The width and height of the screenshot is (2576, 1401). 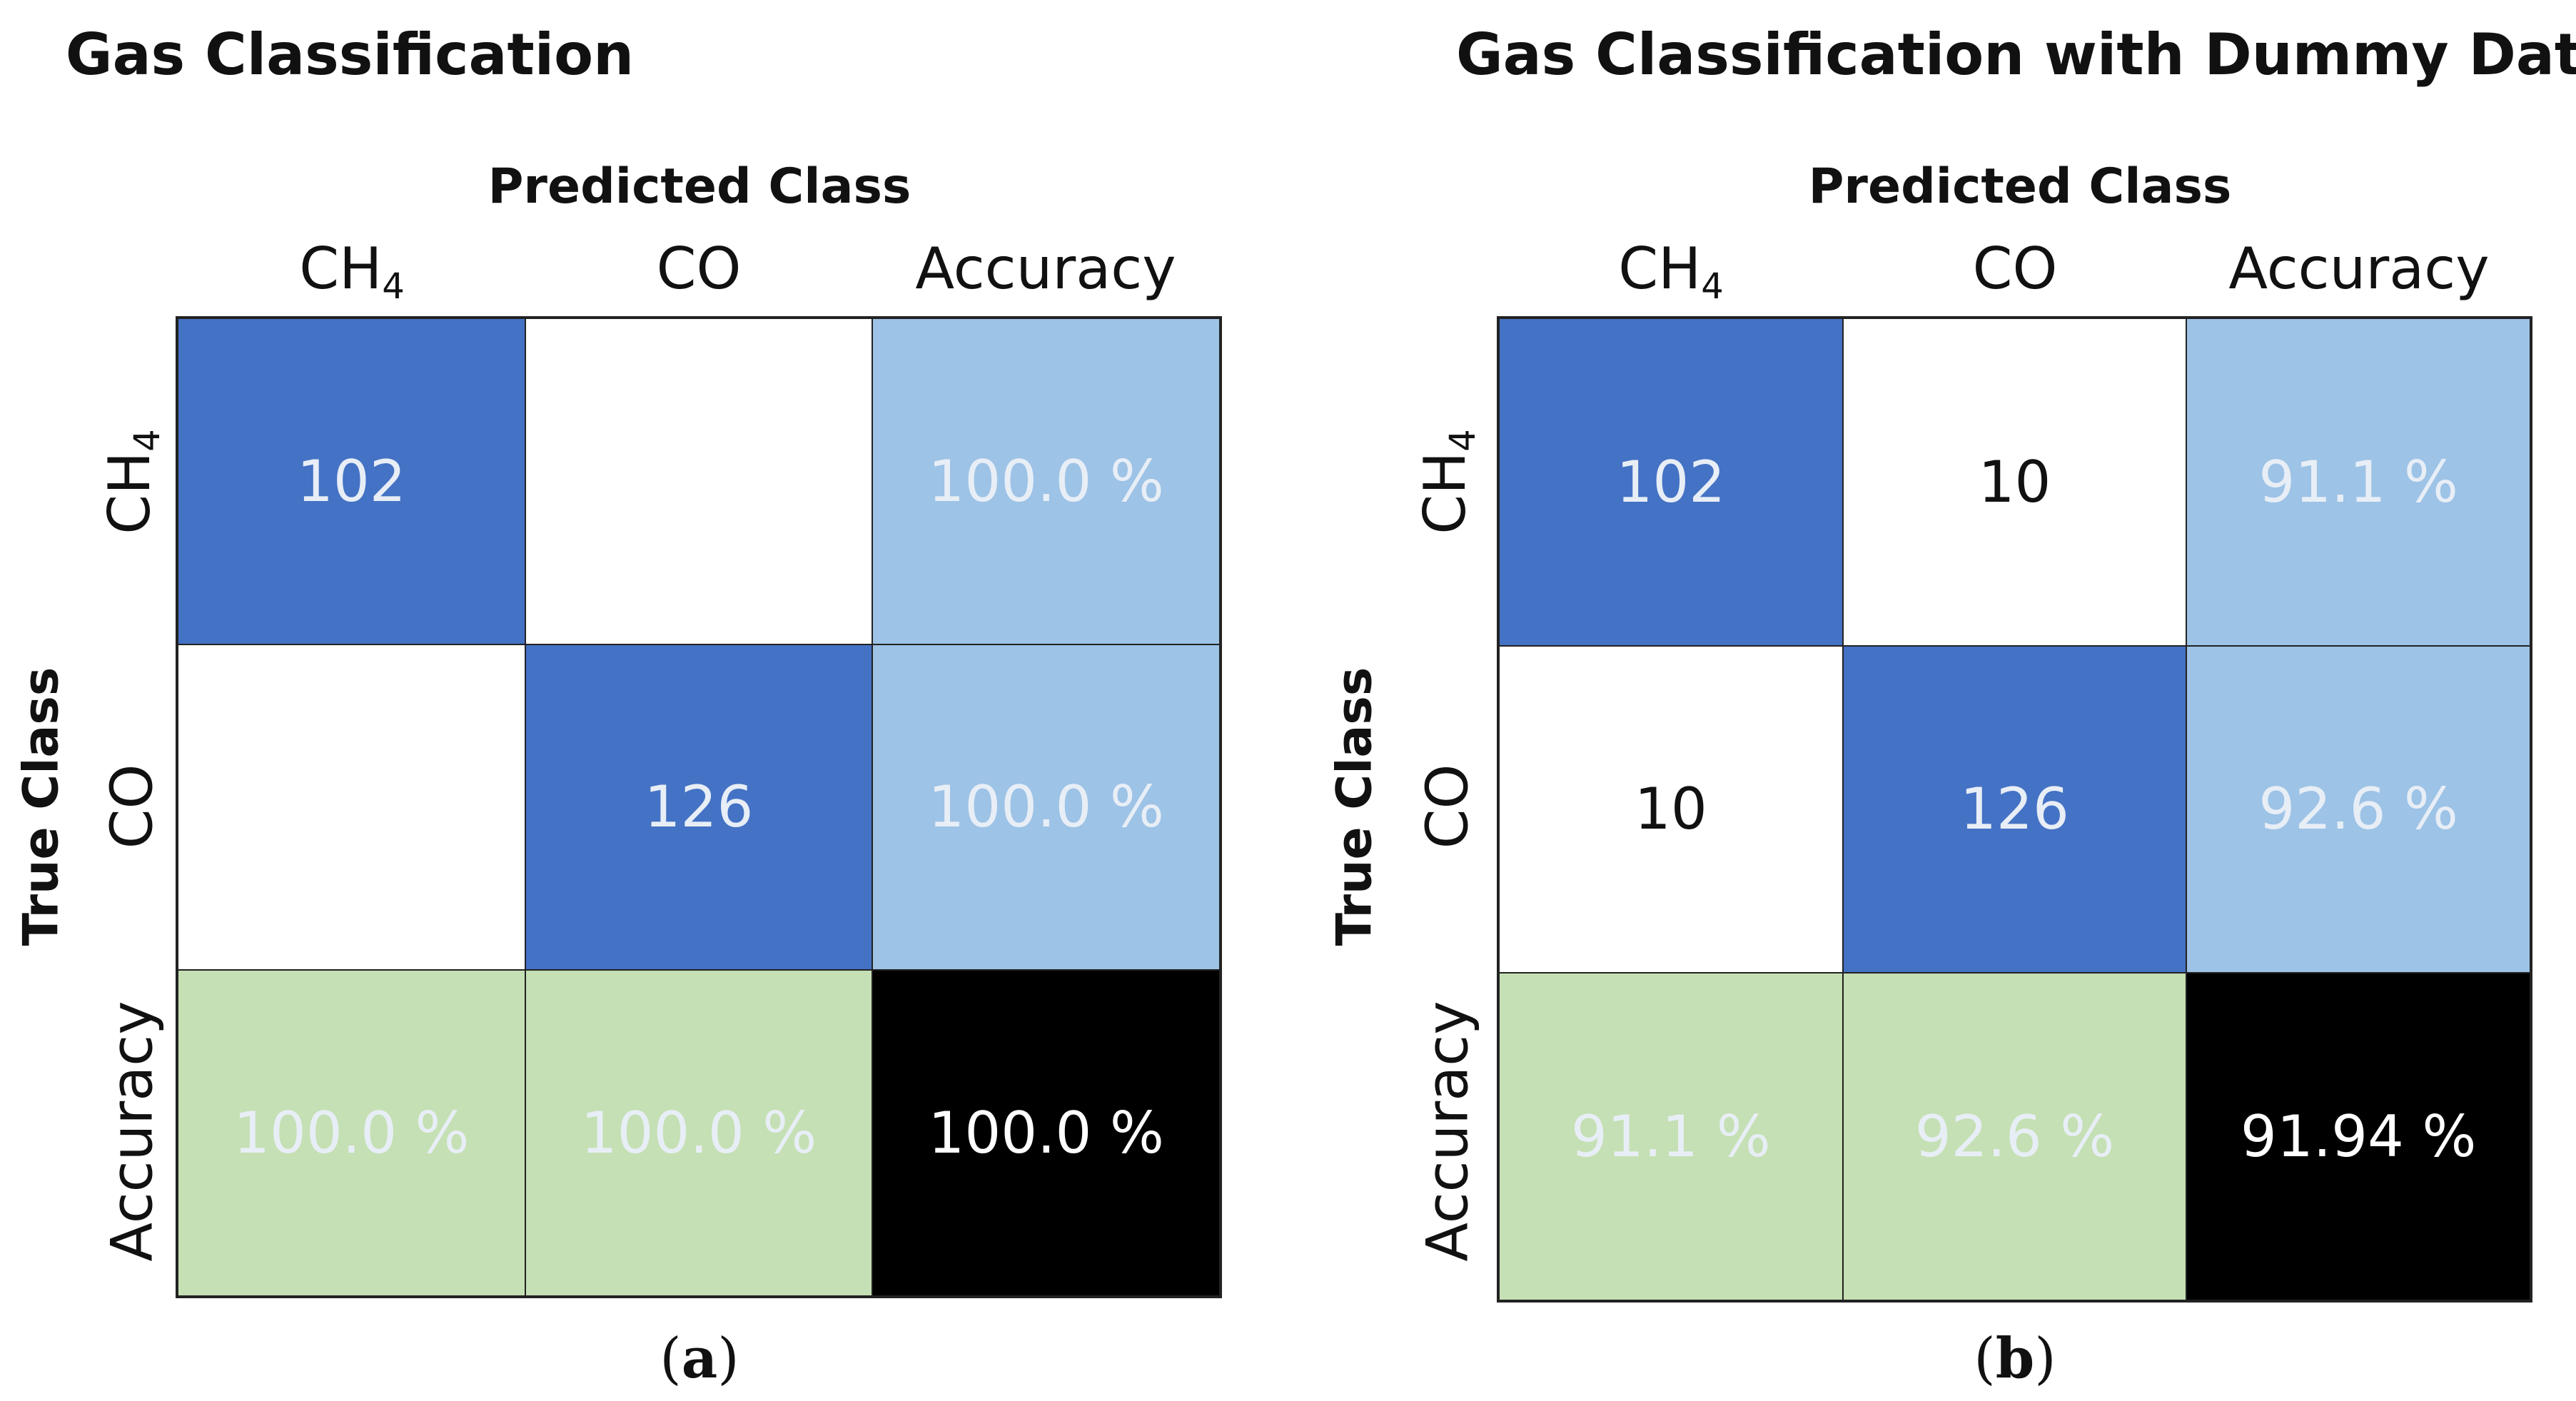 I want to click on panel-caption: (b), so click(x=2015, y=1358).